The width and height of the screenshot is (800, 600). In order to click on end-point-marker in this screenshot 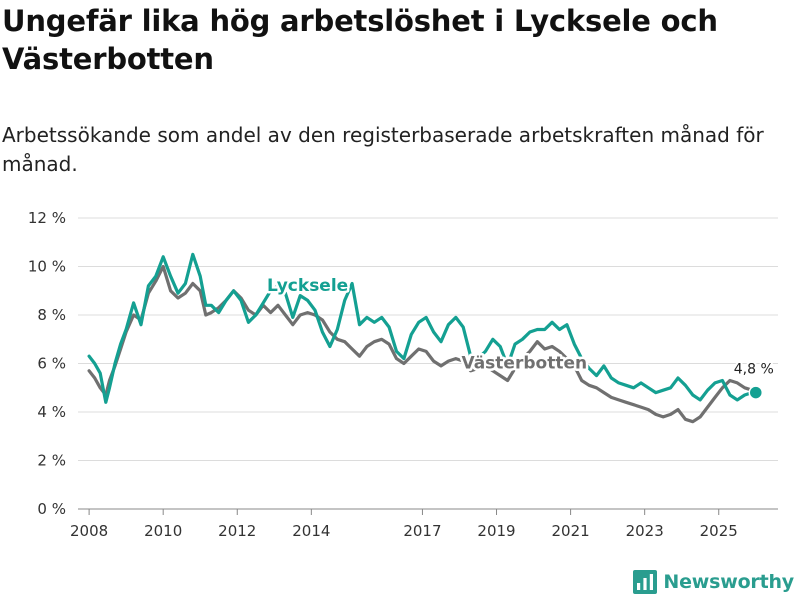, I will do `click(756, 392)`.